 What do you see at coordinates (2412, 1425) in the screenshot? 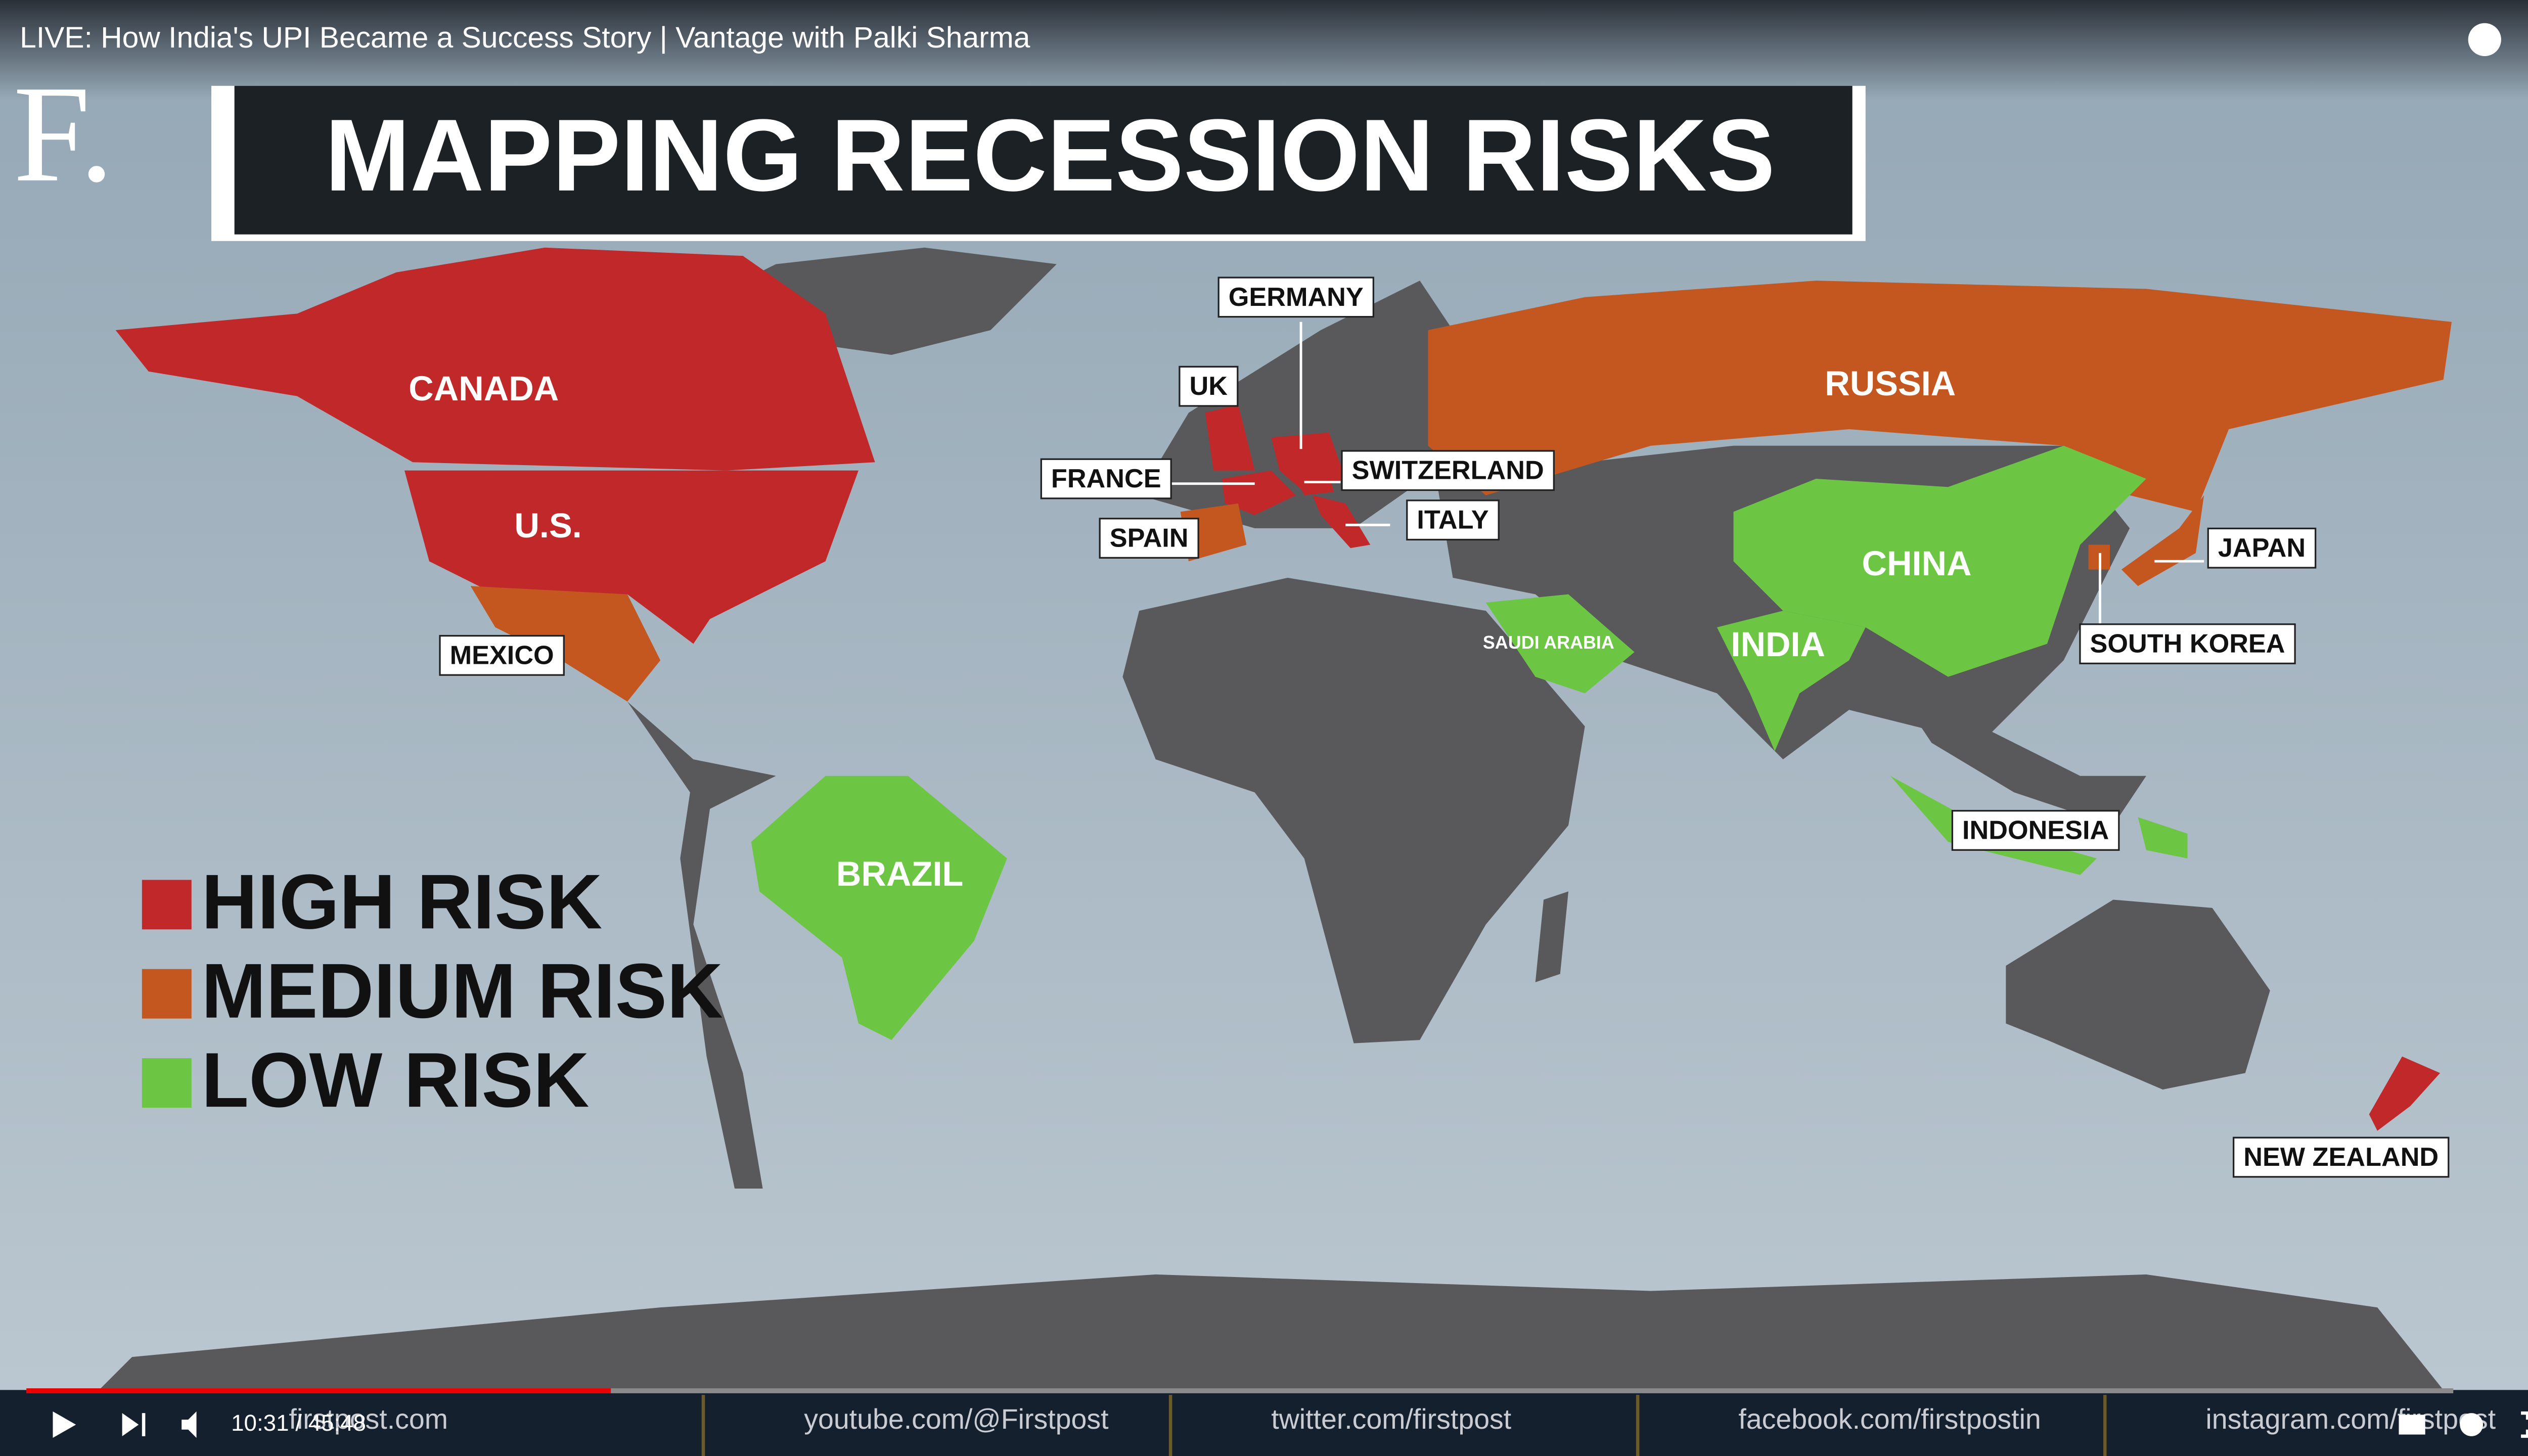
I see `captions-button` at bounding box center [2412, 1425].